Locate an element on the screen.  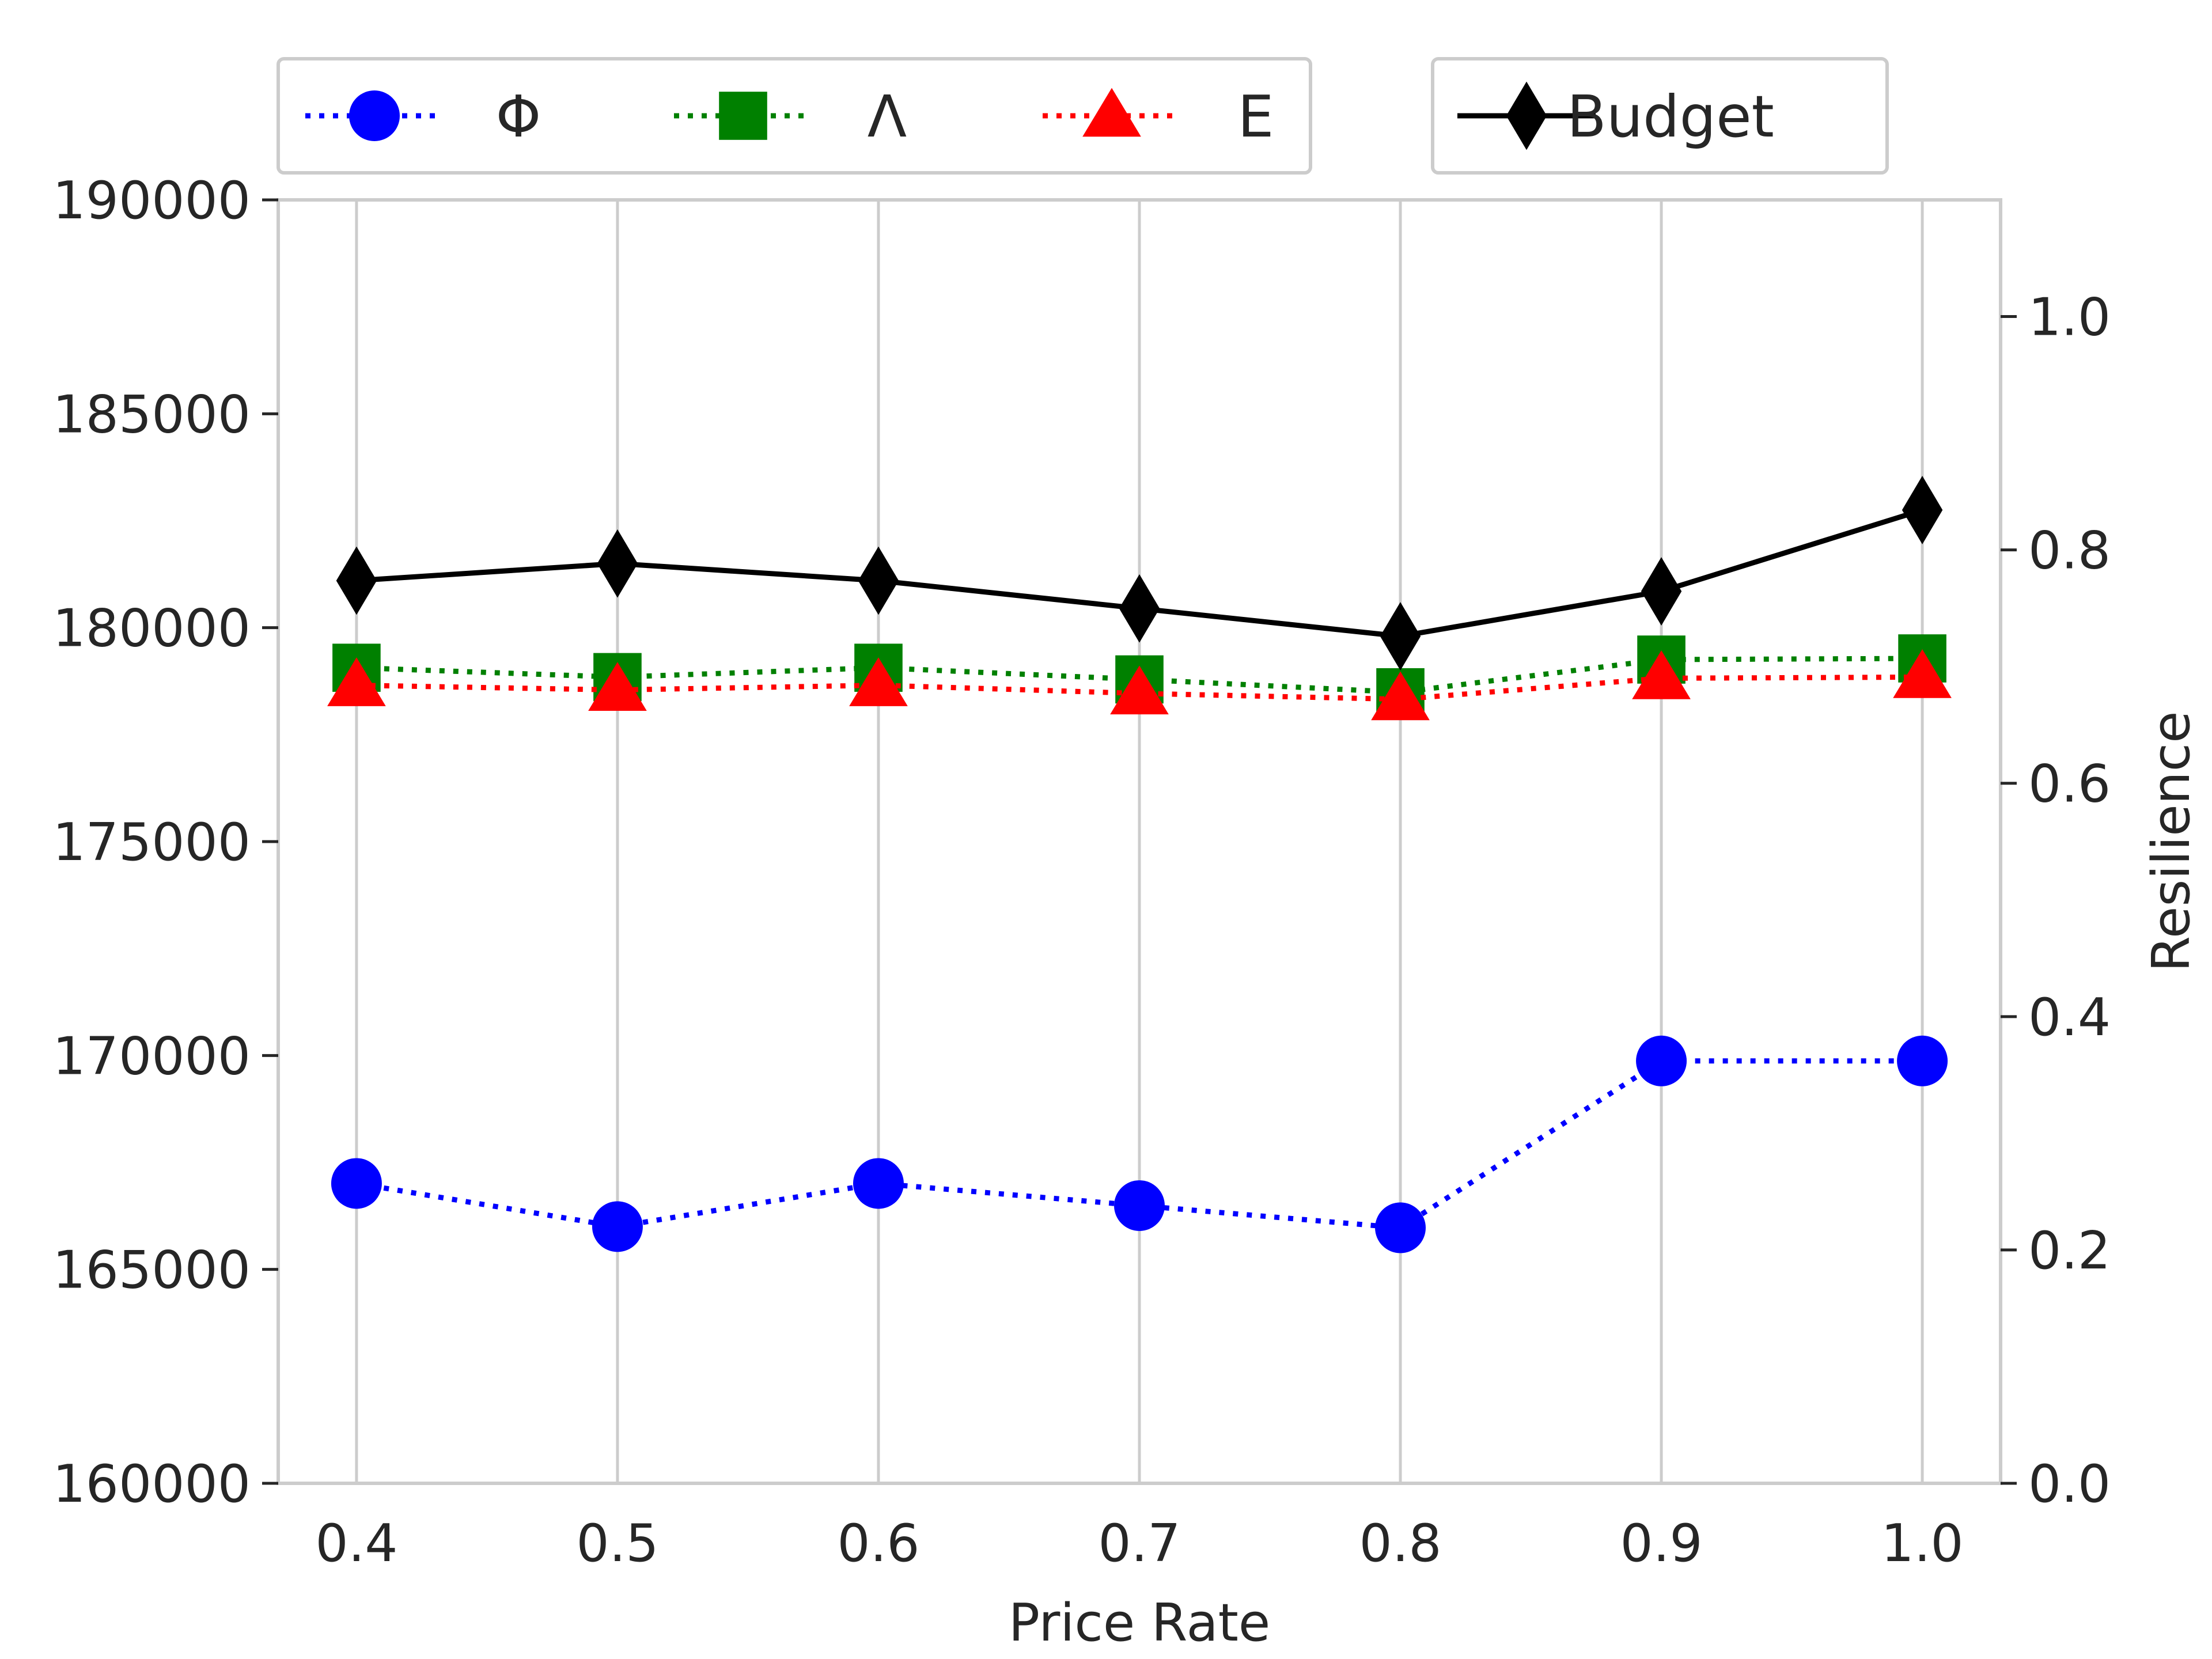
right-tick-label: 0.2 is located at coordinates (2069, 1251).